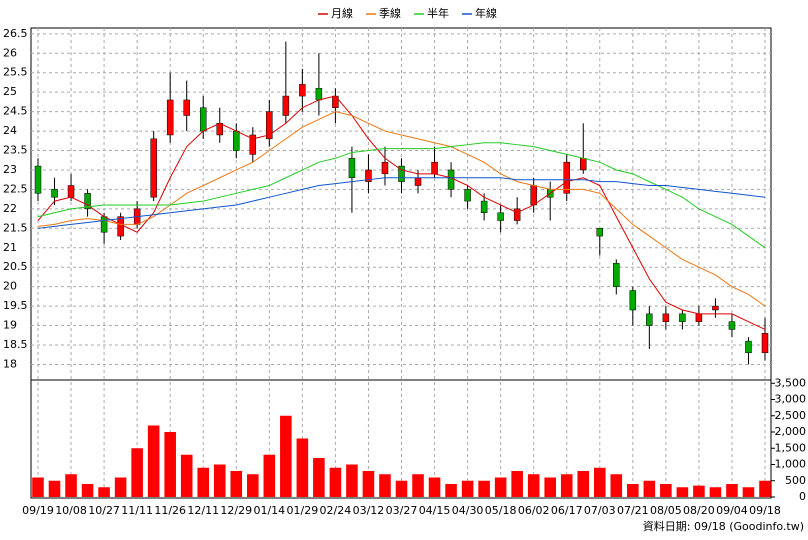  Describe the element at coordinates (791, 399) in the screenshot. I see `y2-tick-label: 3,000` at that location.